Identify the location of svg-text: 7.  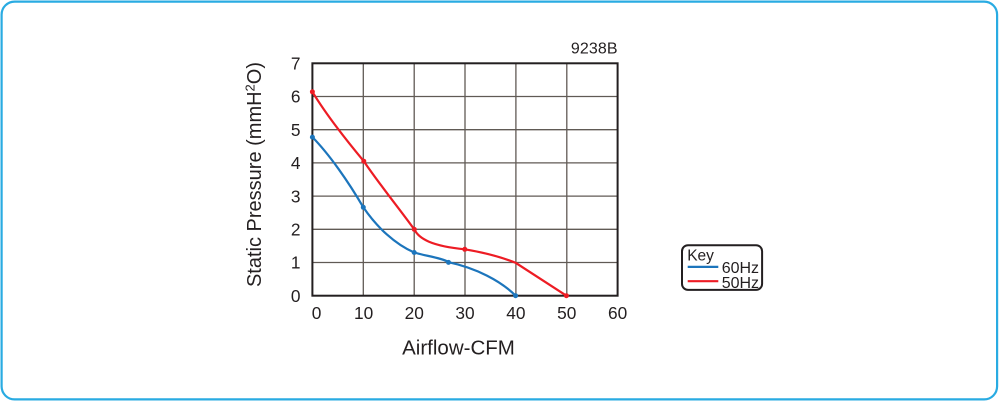
(296, 64).